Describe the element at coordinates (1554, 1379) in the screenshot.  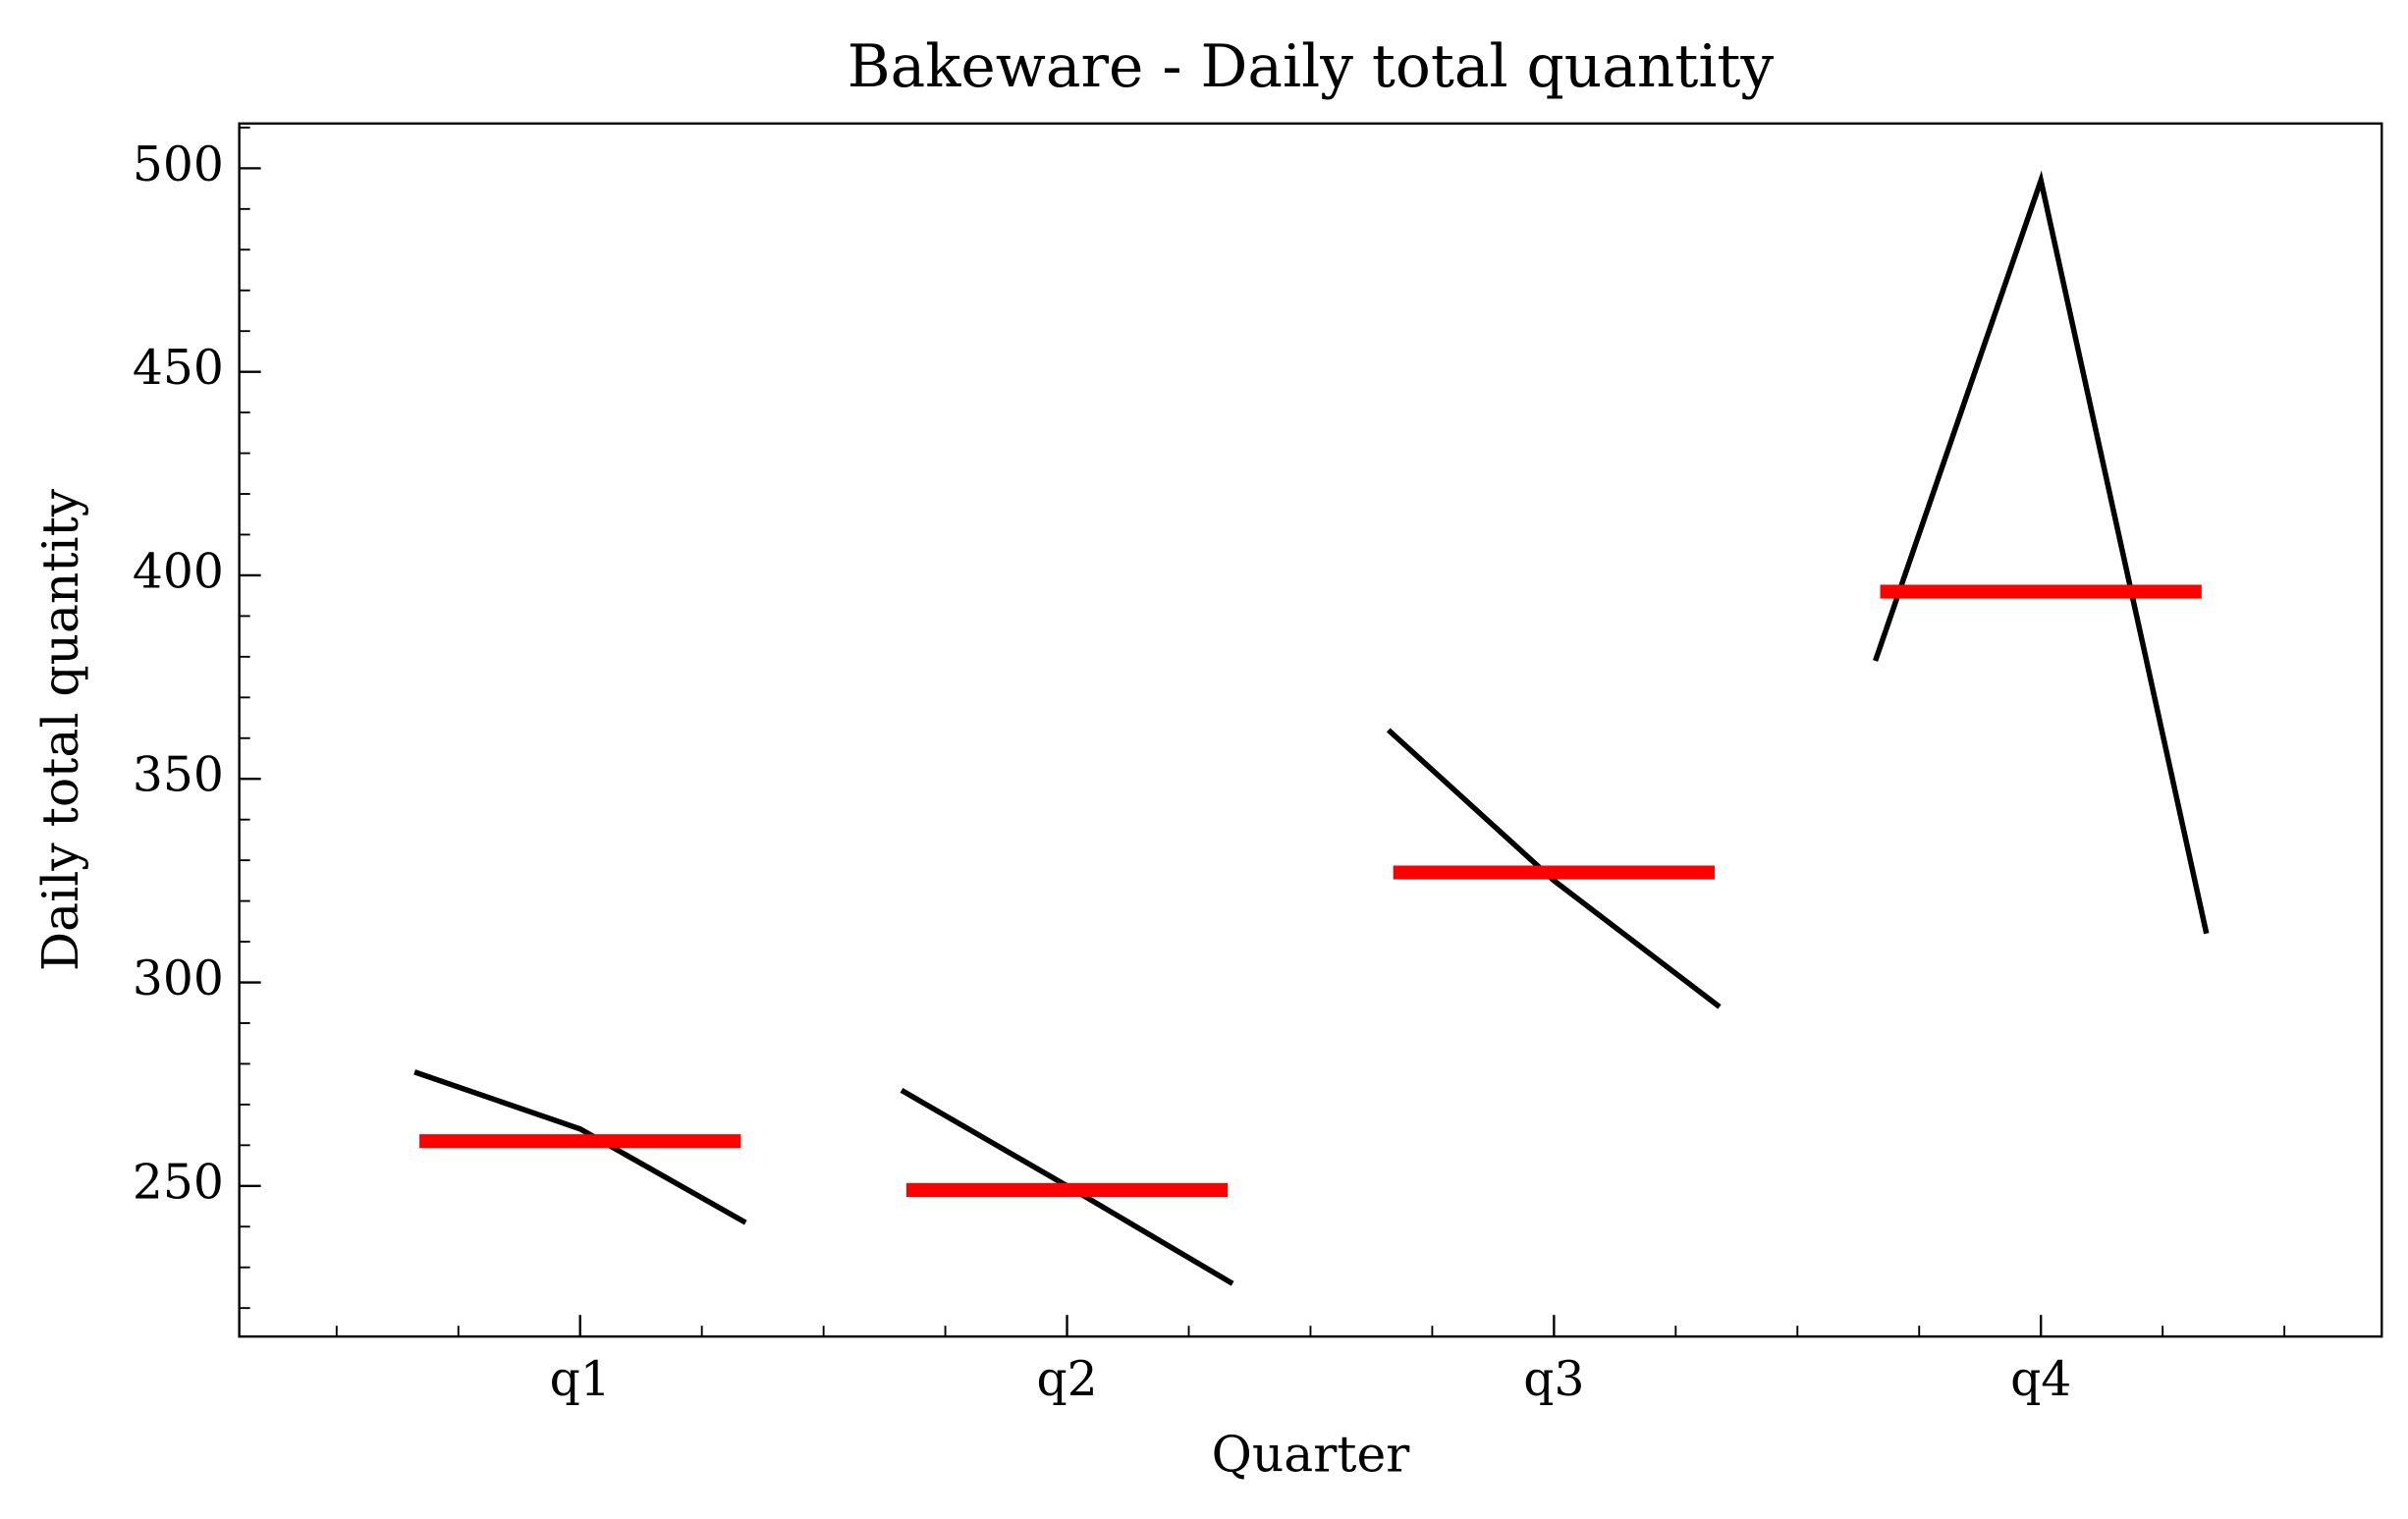
I see `x-tick-label: q3` at that location.